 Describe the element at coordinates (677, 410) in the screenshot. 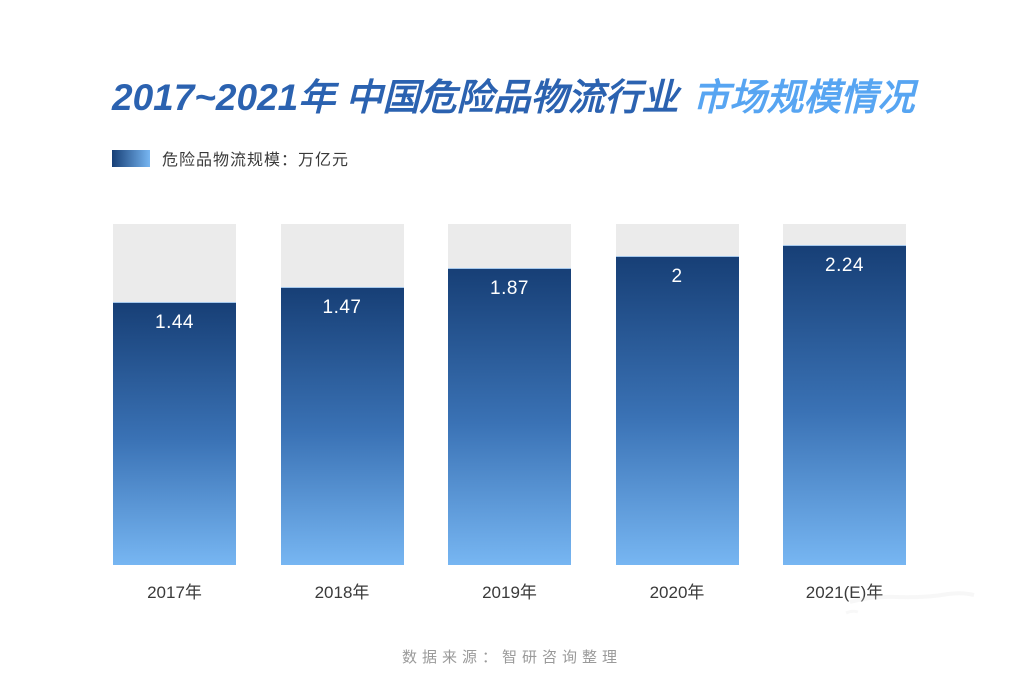

I see `bar-2020: 2` at that location.